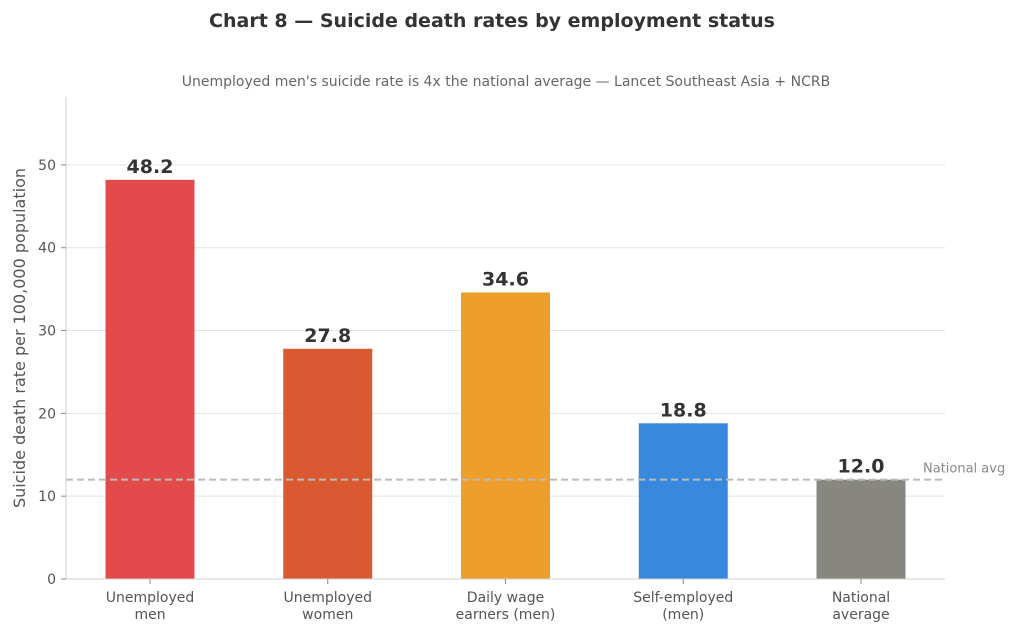 The width and height of the screenshot is (1024, 634). I want to click on value-label: 34.6, so click(505, 279).